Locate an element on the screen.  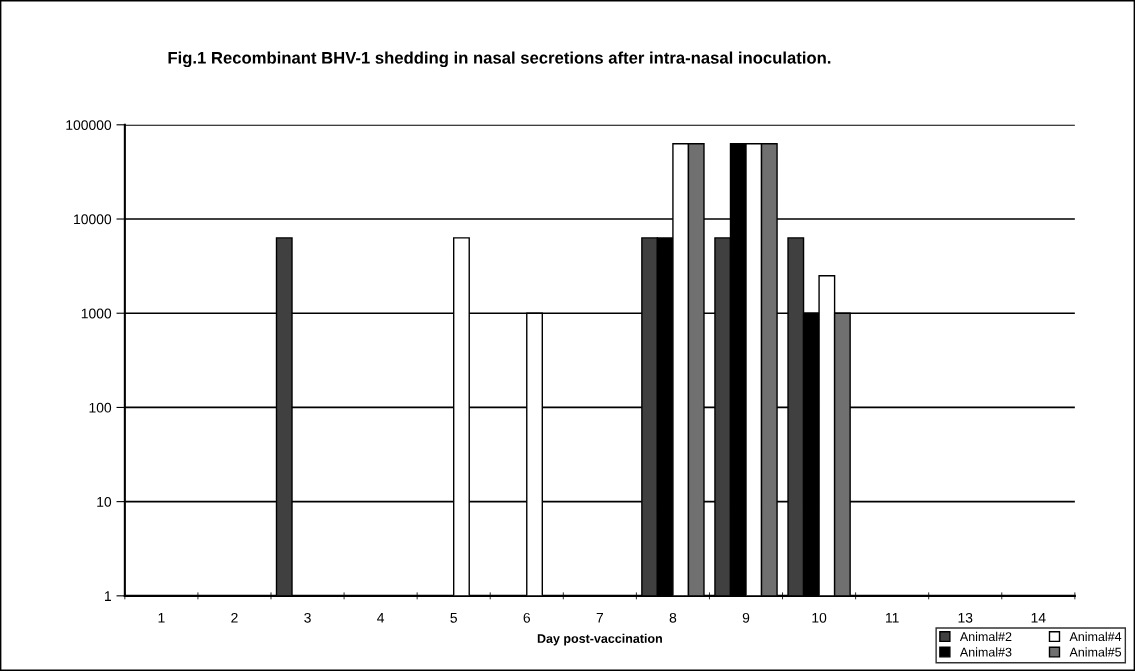
legend-label: Animal#4 is located at coordinates (1095, 636).